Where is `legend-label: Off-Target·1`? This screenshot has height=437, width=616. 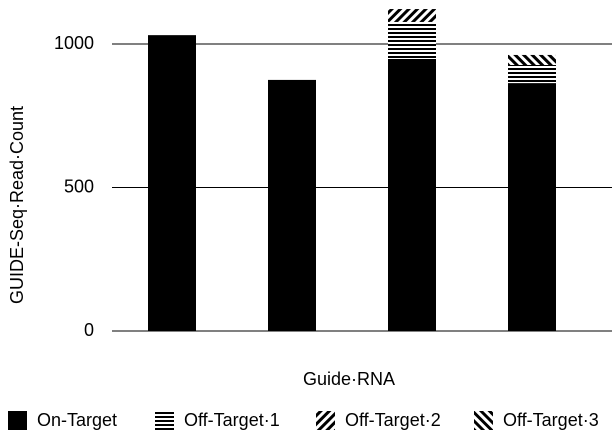
legend-label: Off-Target·1 is located at coordinates (232, 420).